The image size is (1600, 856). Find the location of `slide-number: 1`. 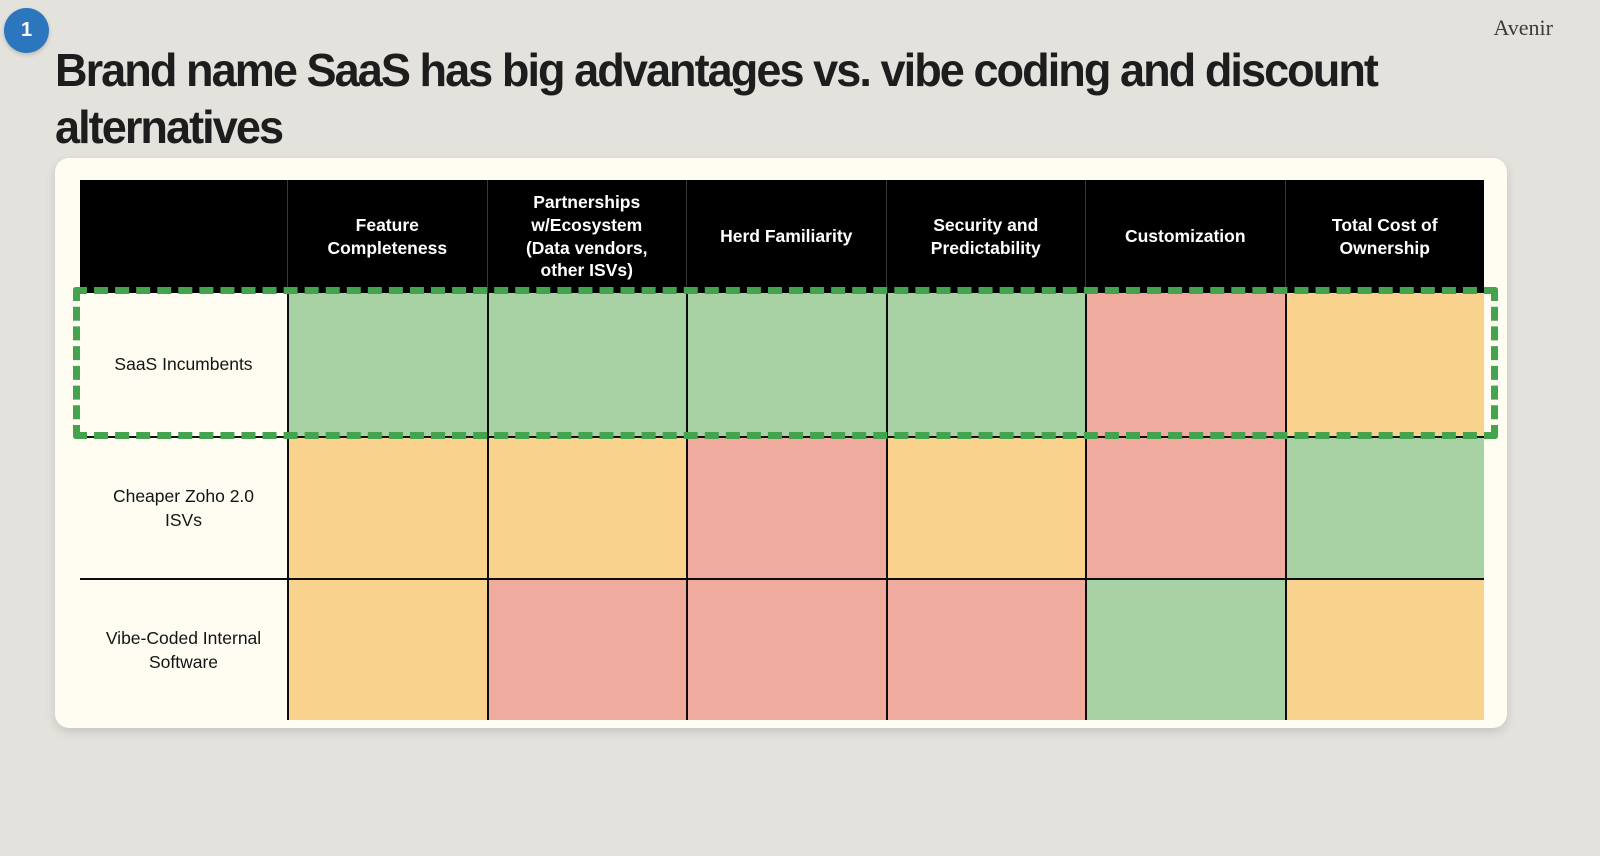

slide-number: 1 is located at coordinates (26, 30).